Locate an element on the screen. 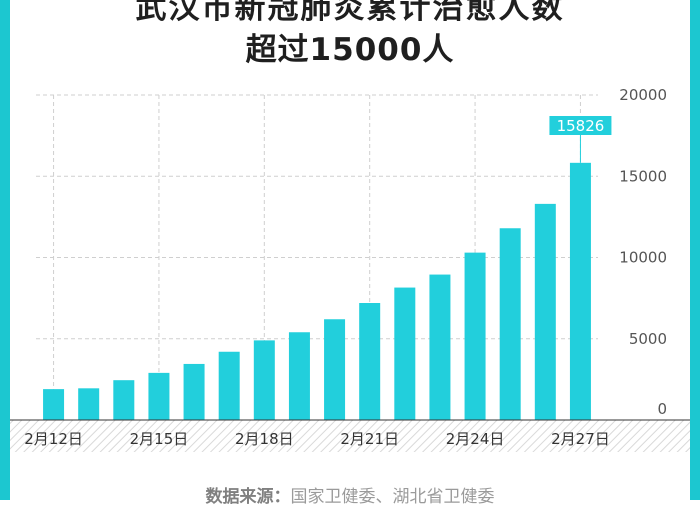 The image size is (700, 507). y-tick-label: 15000 is located at coordinates (643, 176).